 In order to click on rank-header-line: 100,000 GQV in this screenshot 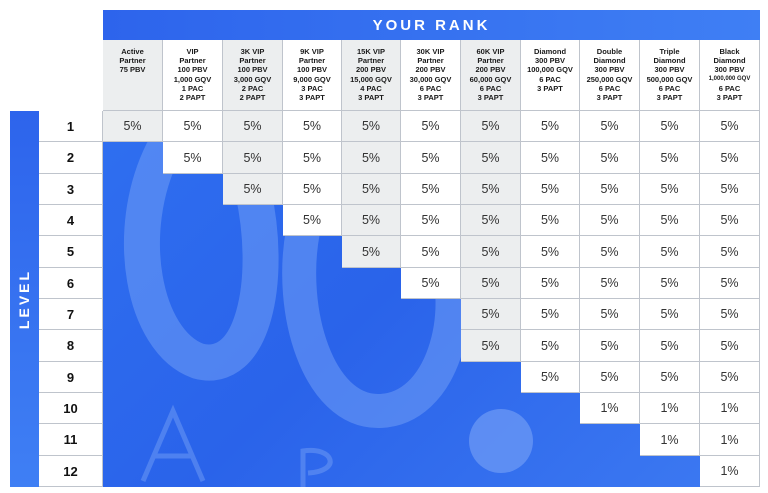, I will do `click(550, 70)`.